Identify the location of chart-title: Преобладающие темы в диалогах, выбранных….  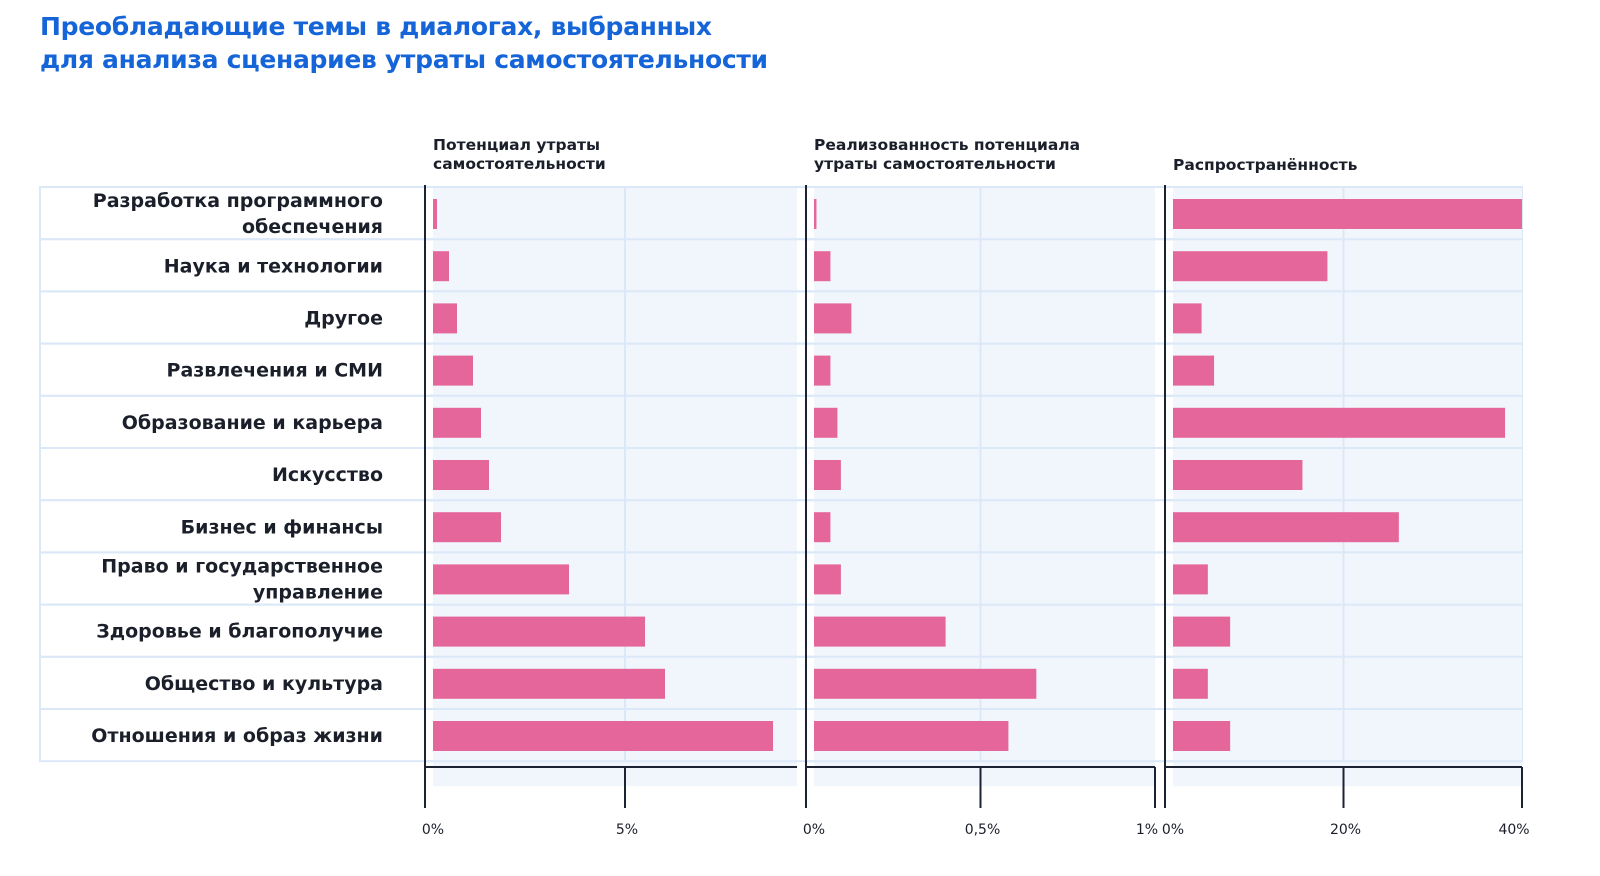
(404, 43).